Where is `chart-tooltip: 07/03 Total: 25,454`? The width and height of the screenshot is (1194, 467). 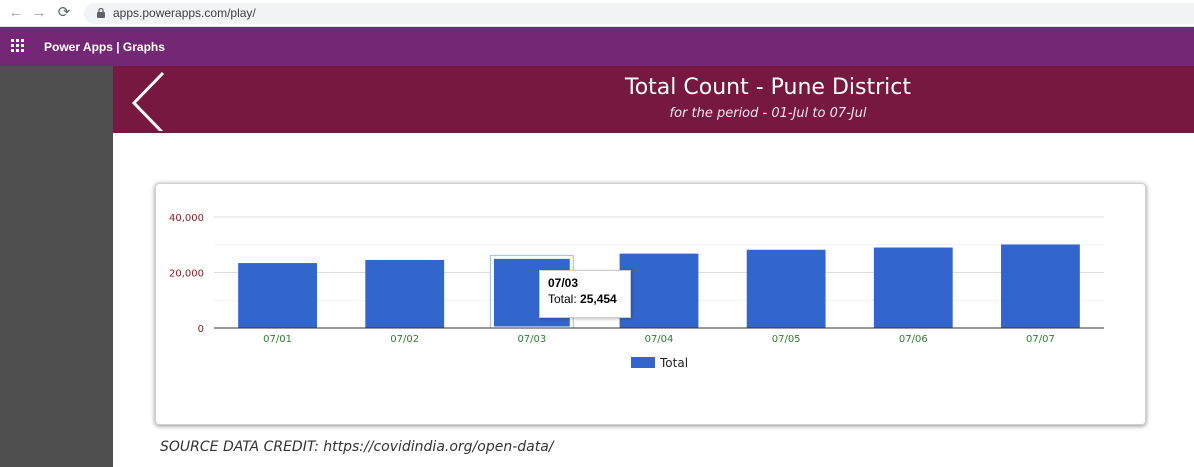
chart-tooltip: 07/03 Total: 25,454 is located at coordinates (585, 294).